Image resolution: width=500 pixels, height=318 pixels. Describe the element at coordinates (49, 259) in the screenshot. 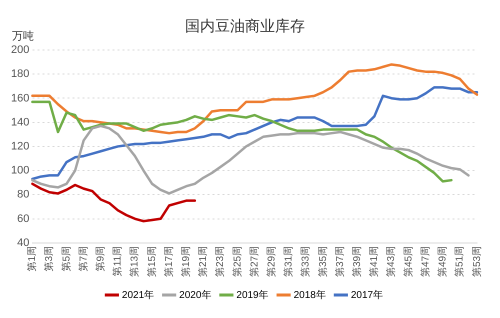

I see `x-tick-label: 第3周` at that location.